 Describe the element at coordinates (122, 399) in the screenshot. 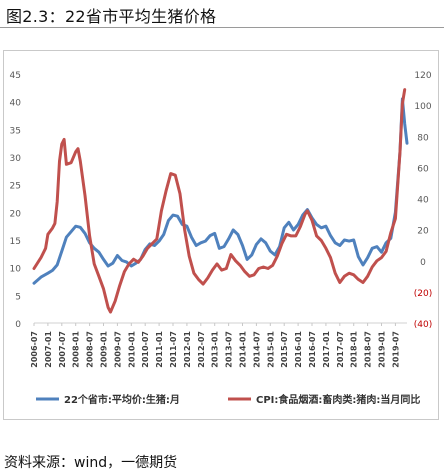

I see `legend-label: 22个省市:平均价:生猪:月` at that location.